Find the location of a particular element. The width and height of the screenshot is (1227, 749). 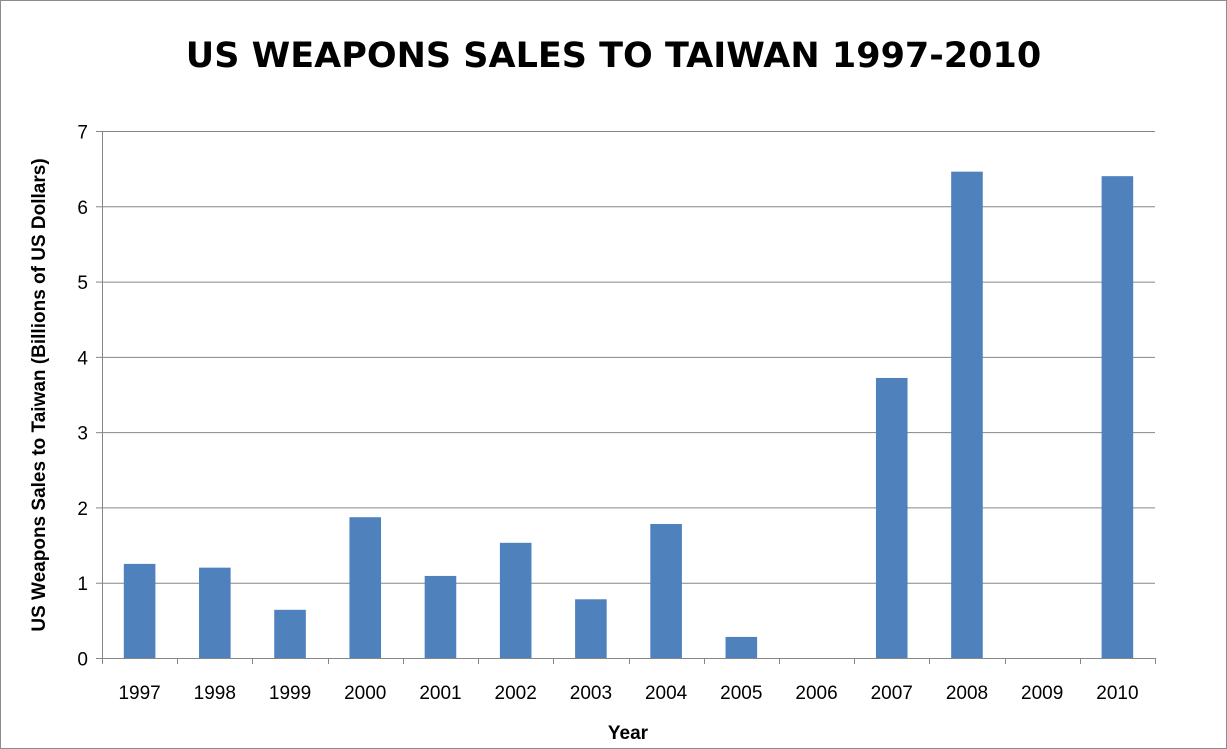

x-tick-label: 2009 is located at coordinates (1042, 693).